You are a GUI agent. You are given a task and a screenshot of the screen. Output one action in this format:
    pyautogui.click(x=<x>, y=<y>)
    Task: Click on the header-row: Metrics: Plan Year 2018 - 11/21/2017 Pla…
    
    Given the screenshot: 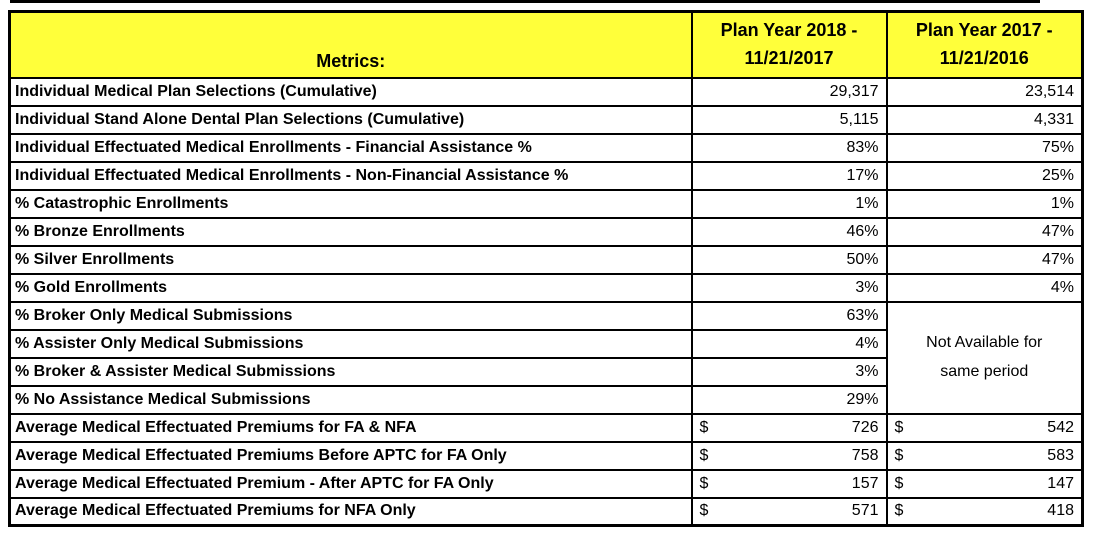 What is the action you would take?
    pyautogui.click(x=546, y=44)
    